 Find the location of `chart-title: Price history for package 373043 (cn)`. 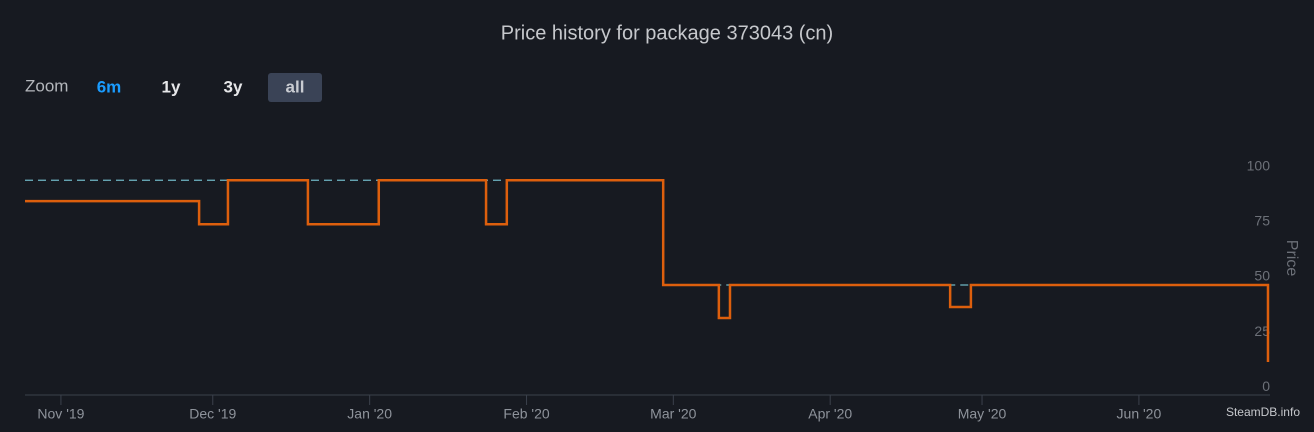

chart-title: Price history for package 373043 (cn) is located at coordinates (667, 33).